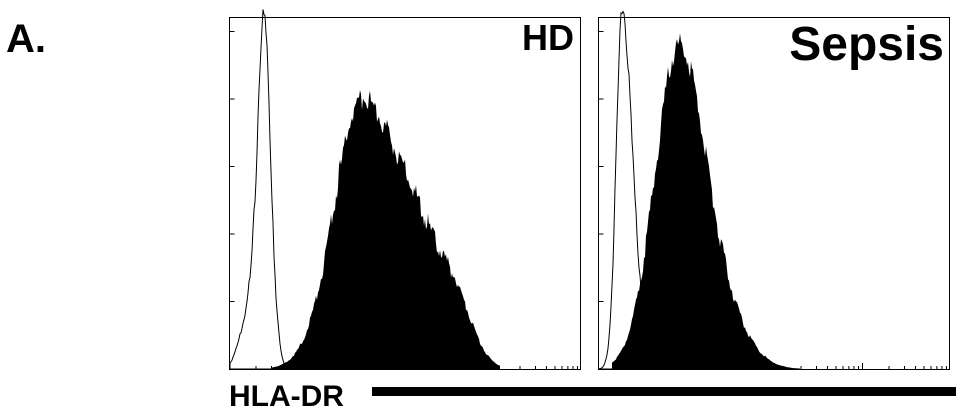 The image size is (956, 416). I want to click on panel-title: HD, so click(548, 37).